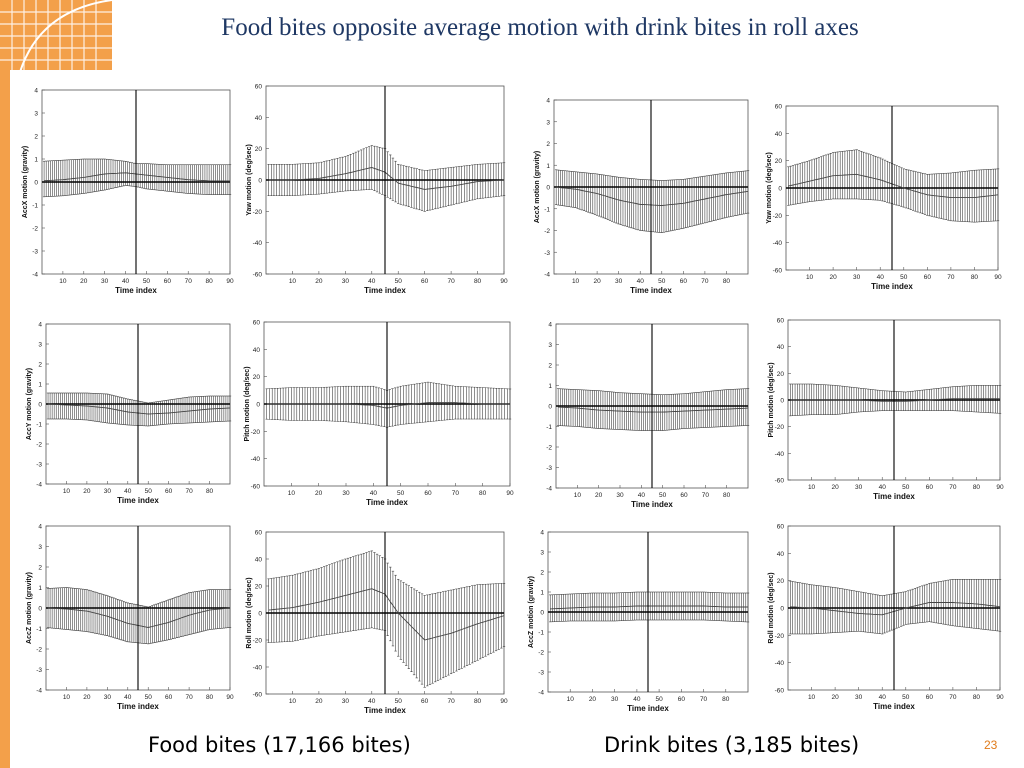 Image resolution: width=1024 pixels, height=768 pixels. I want to click on y-axis-label: AccY motion (gravity), so click(29, 404).